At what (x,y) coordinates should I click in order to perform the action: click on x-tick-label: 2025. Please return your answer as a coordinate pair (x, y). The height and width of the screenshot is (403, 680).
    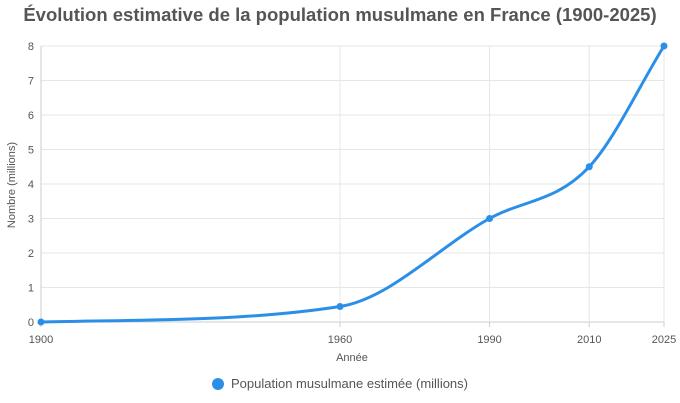
    Looking at the image, I should click on (664, 340).